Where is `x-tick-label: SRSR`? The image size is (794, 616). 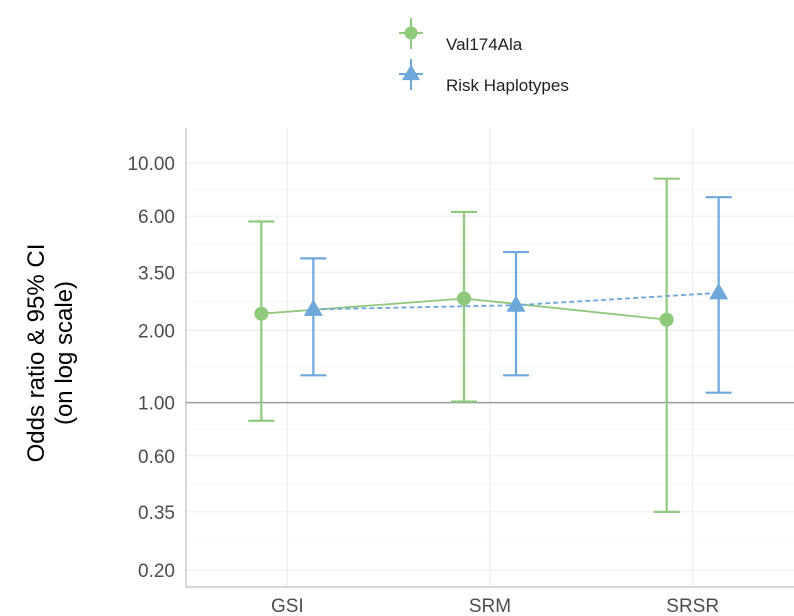 x-tick-label: SRSR is located at coordinates (692, 606).